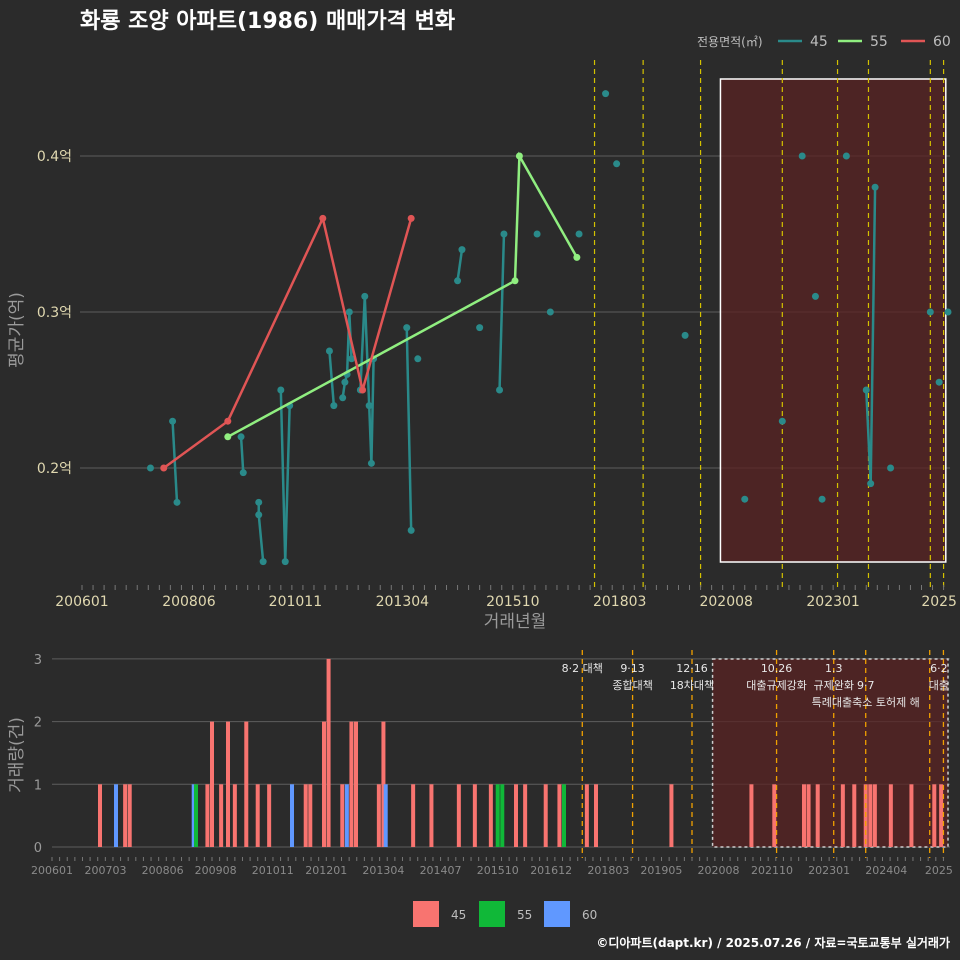  What do you see at coordinates (879, 42) in the screenshot?
I see `legend-label-55: 55` at bounding box center [879, 42].